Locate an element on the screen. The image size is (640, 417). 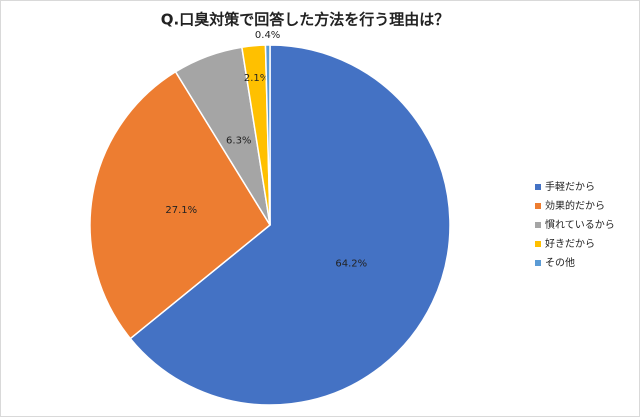
legend-label: 好きだから is located at coordinates (570, 244).